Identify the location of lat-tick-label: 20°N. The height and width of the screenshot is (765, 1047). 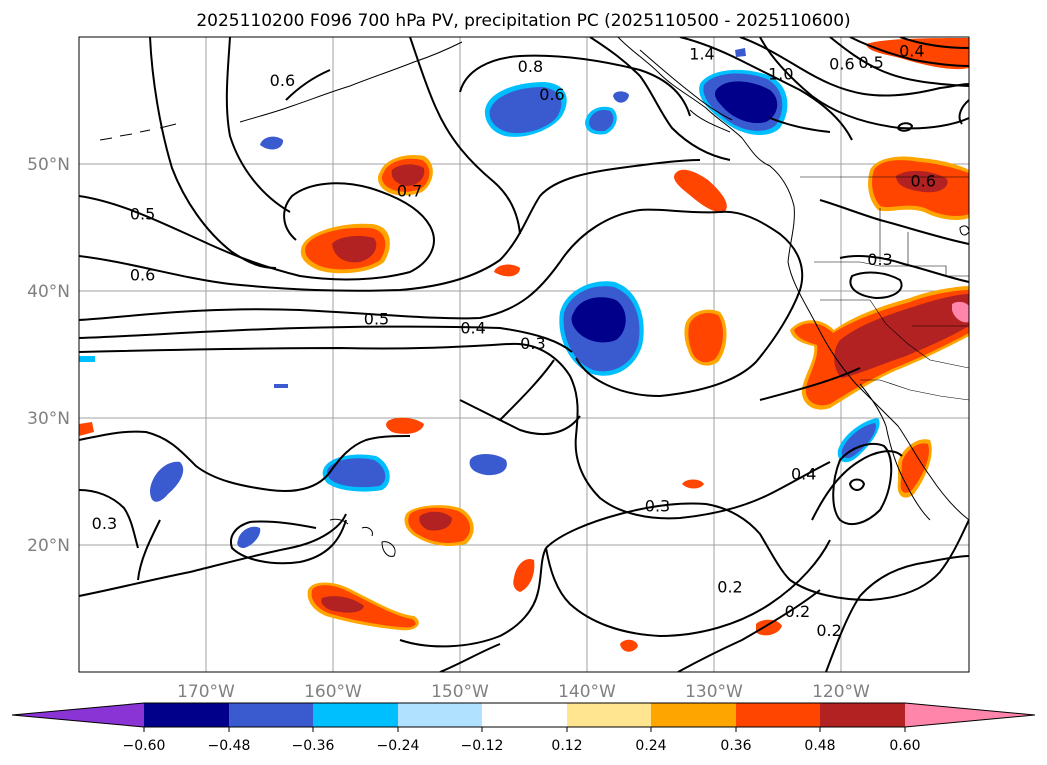
(48, 546).